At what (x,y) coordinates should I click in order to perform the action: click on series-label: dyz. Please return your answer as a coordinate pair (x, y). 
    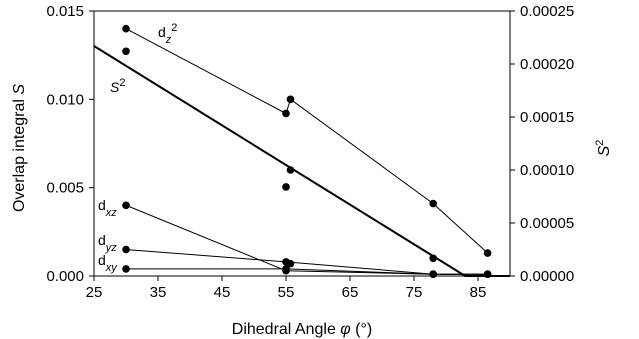
    Looking at the image, I should click on (107, 243).